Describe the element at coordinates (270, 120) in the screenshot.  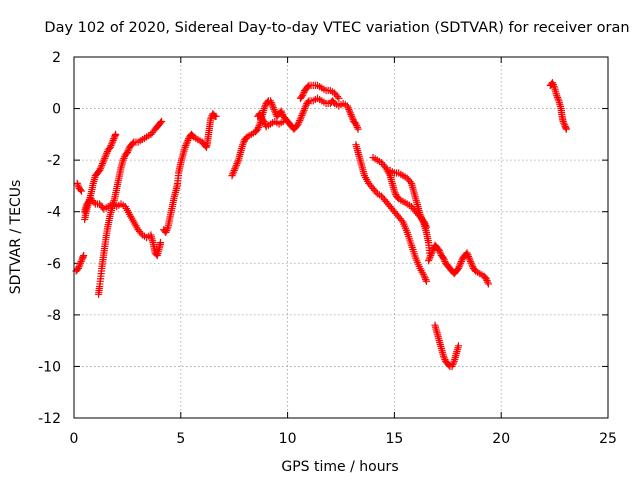
I see `series-arc8` at that location.